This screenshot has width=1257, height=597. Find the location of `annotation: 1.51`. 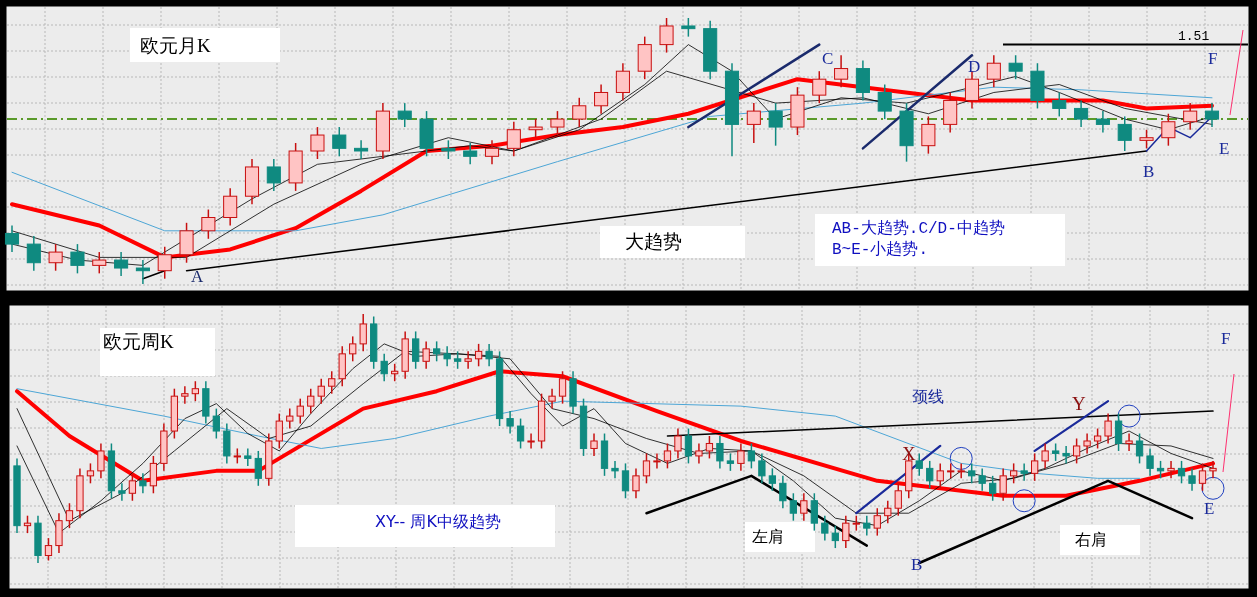

annotation: 1.51 is located at coordinates (1194, 36).